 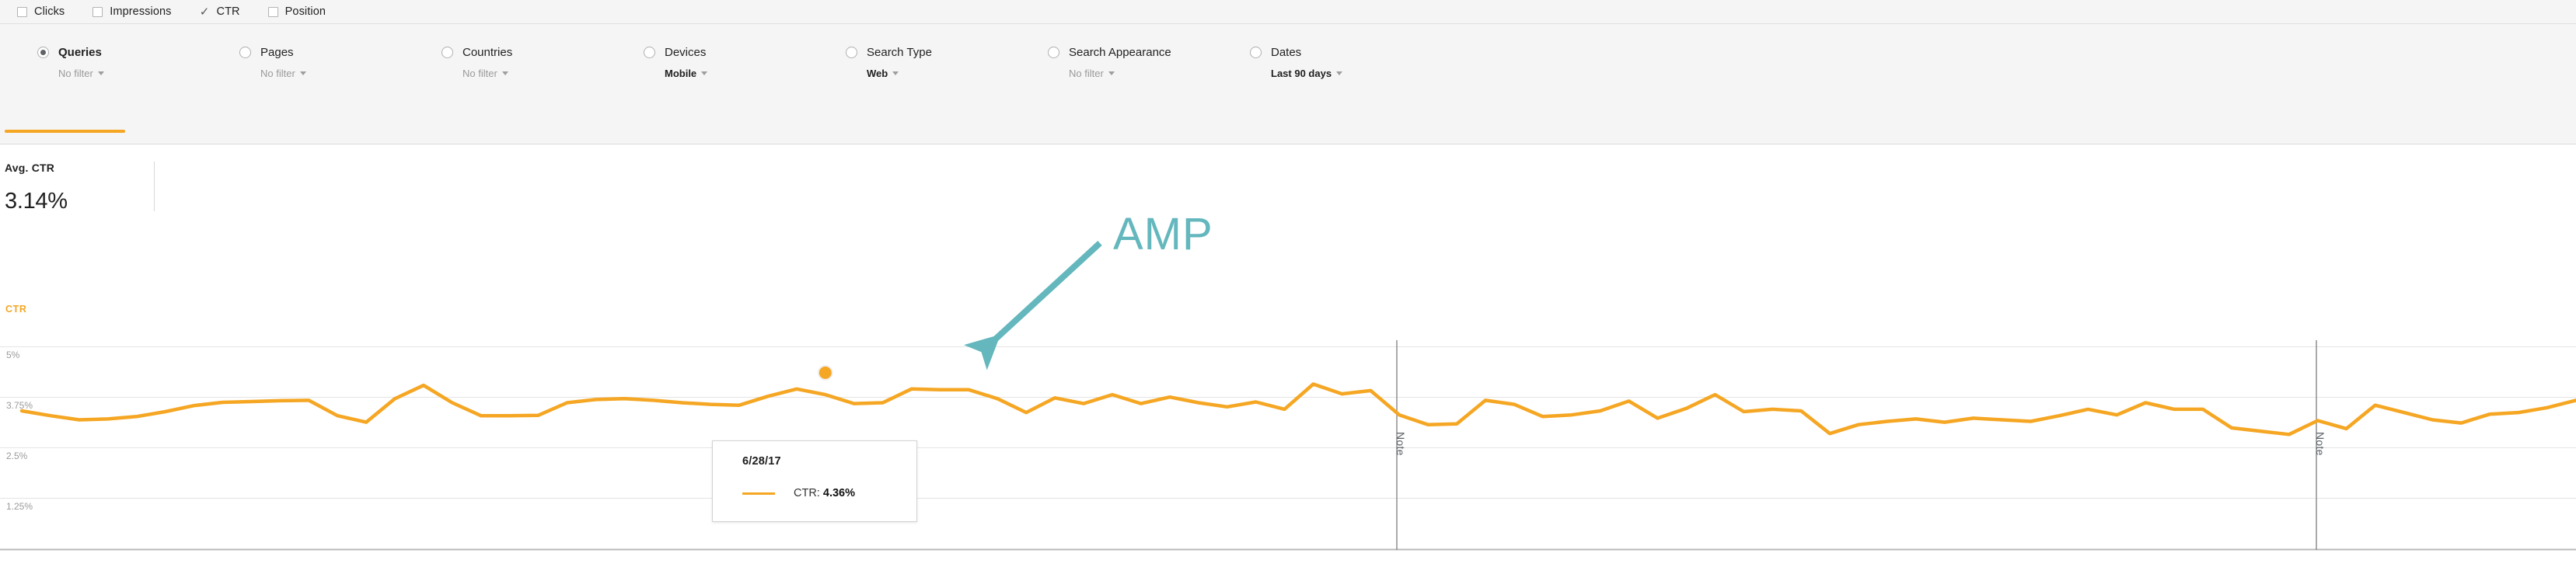 I want to click on dimension-label-devices: Devices, so click(x=686, y=52).